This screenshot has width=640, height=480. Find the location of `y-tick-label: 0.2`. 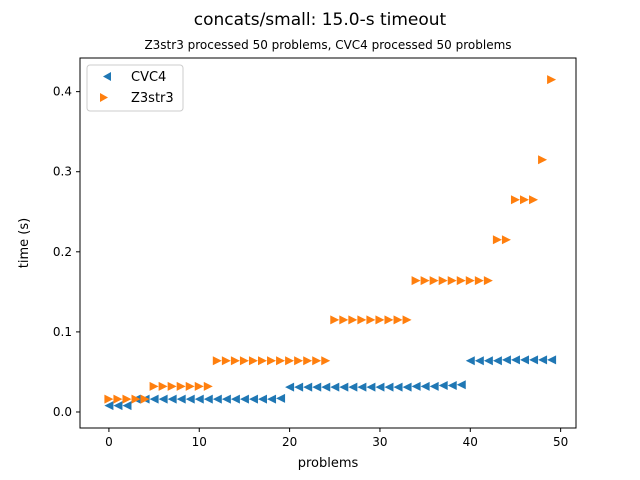

y-tick-label: 0.2 is located at coordinates (62, 252).